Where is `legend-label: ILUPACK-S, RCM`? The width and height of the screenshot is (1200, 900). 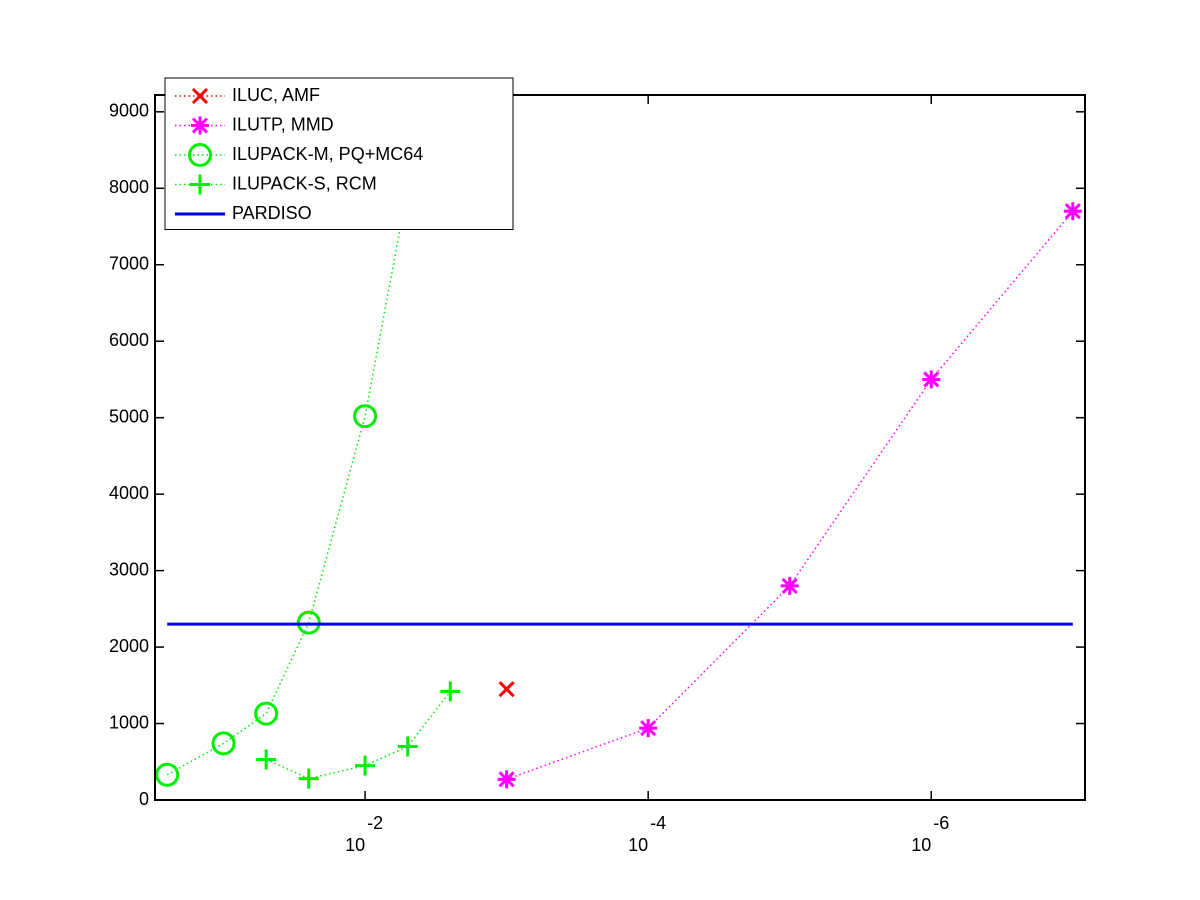 legend-label: ILUPACK-S, RCM is located at coordinates (304, 183).